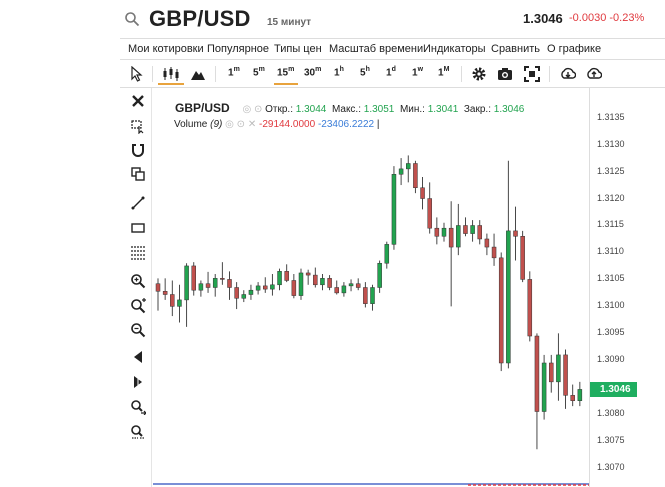  Describe the element at coordinates (286, 72) in the screenshot. I see `interval-15m: 15m` at that location.